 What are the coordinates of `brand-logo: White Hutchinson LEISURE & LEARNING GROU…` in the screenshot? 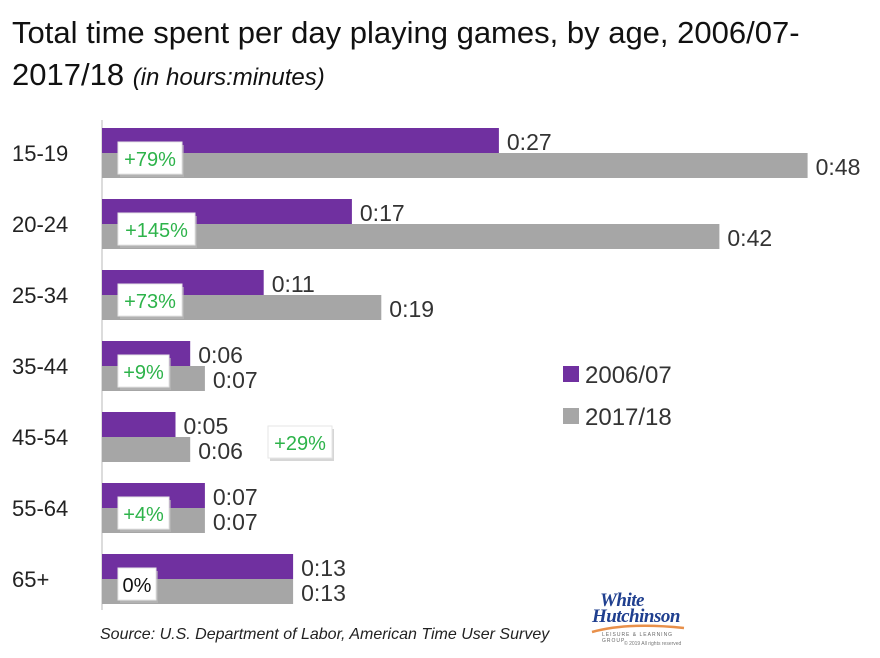 It's located at (643, 620).